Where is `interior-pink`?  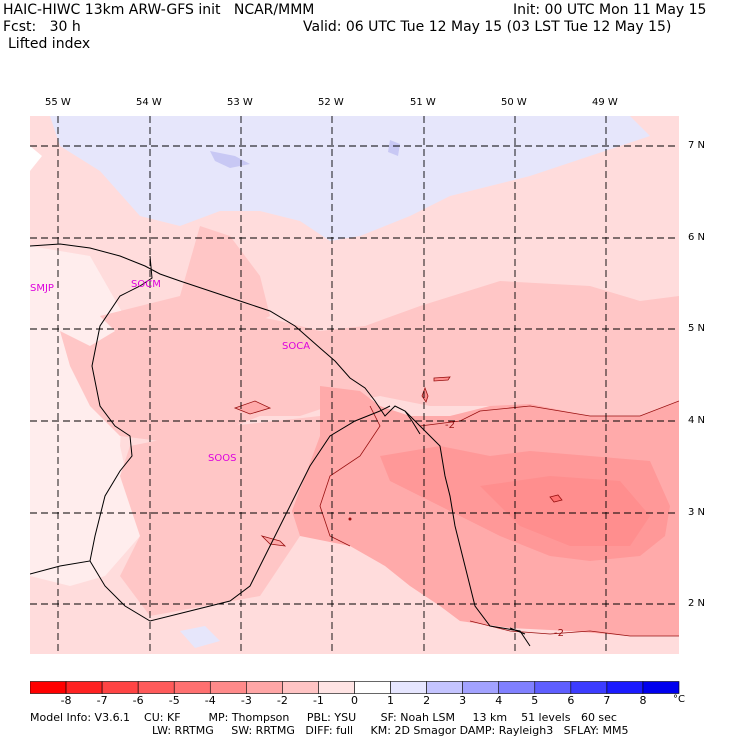
interior-pink is located at coordinates (235, 516).